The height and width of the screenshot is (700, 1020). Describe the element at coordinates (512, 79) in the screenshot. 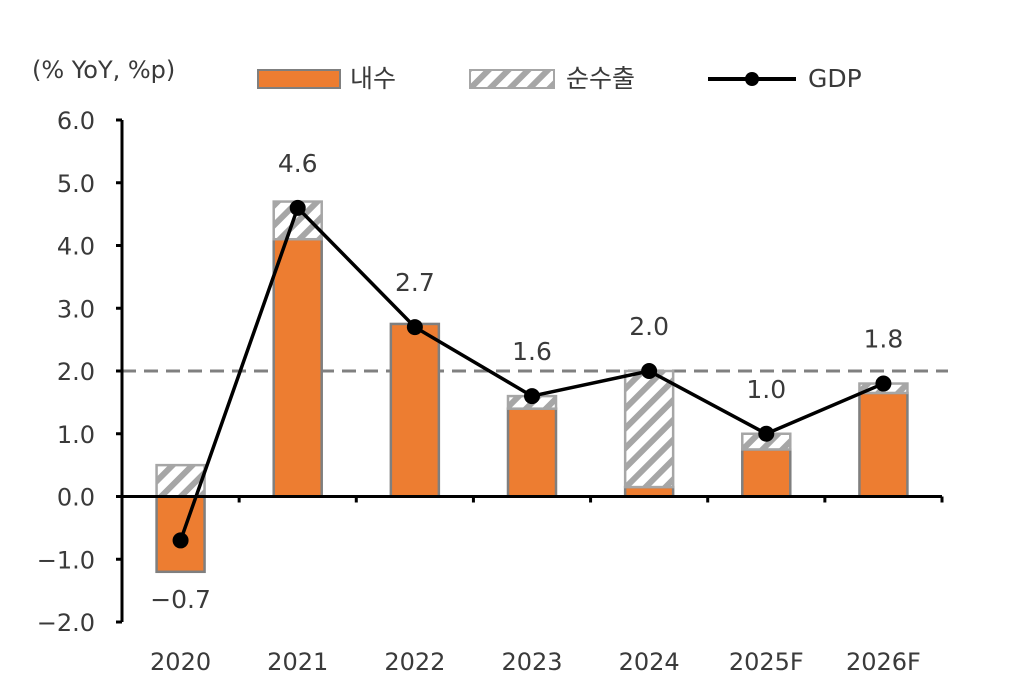

I see `legend-swatch-net-exports` at that location.